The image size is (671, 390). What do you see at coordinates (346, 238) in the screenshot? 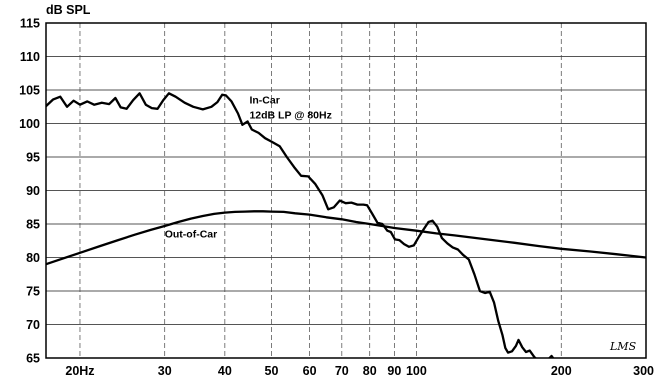
I see `series-line-out-of-car` at bounding box center [346, 238].